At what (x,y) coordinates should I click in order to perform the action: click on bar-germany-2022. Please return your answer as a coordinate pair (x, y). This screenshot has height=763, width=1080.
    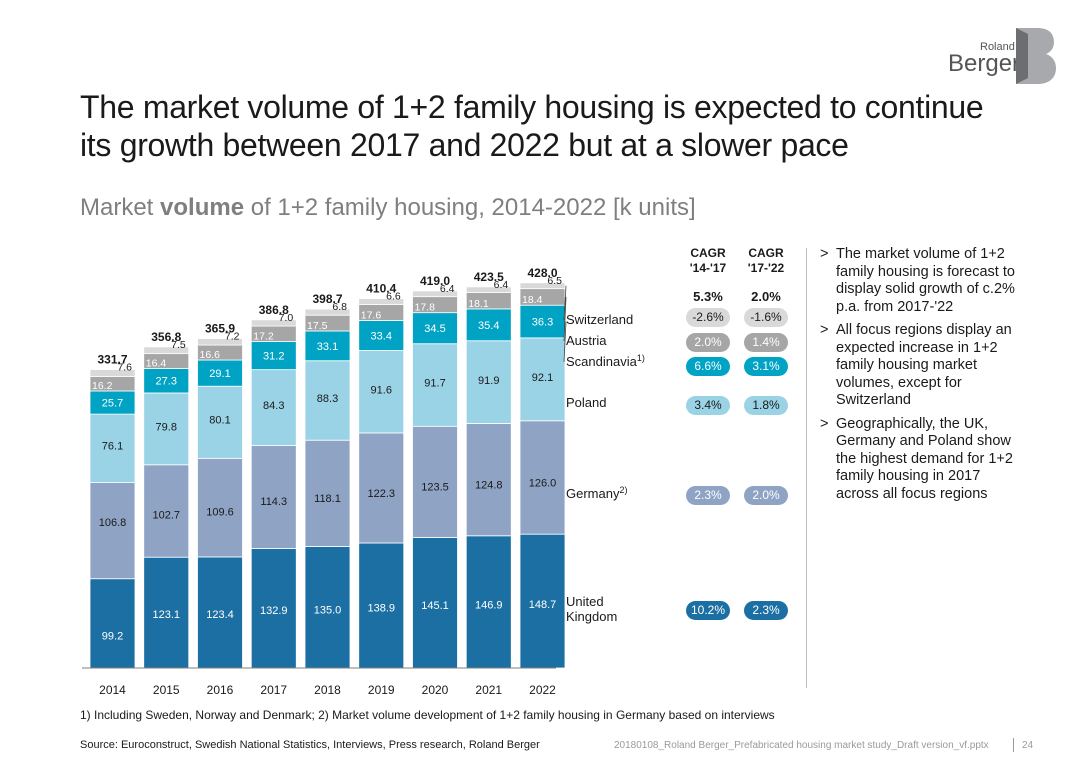
    Looking at the image, I should click on (542, 477).